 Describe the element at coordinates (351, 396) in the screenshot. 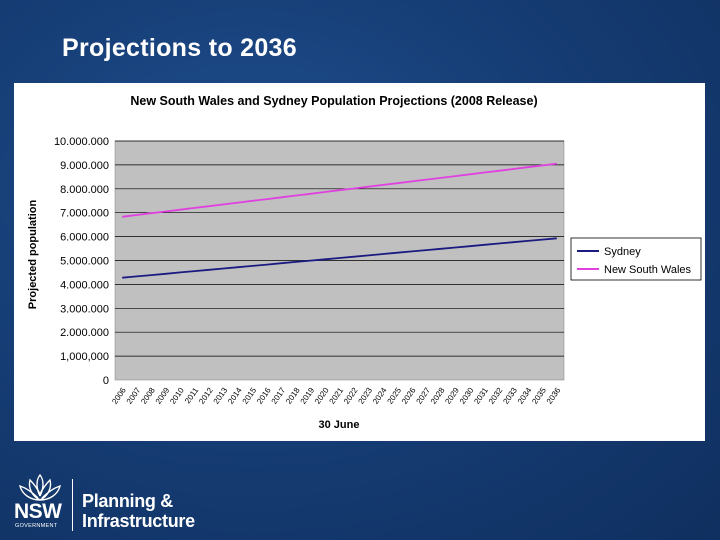

I see `x-tick-label: 2022` at that location.